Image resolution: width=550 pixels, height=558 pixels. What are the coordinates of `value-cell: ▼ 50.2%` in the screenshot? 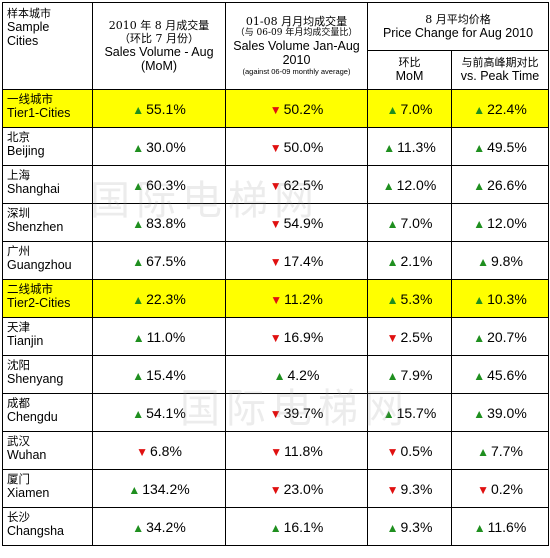 It's located at (296, 108).